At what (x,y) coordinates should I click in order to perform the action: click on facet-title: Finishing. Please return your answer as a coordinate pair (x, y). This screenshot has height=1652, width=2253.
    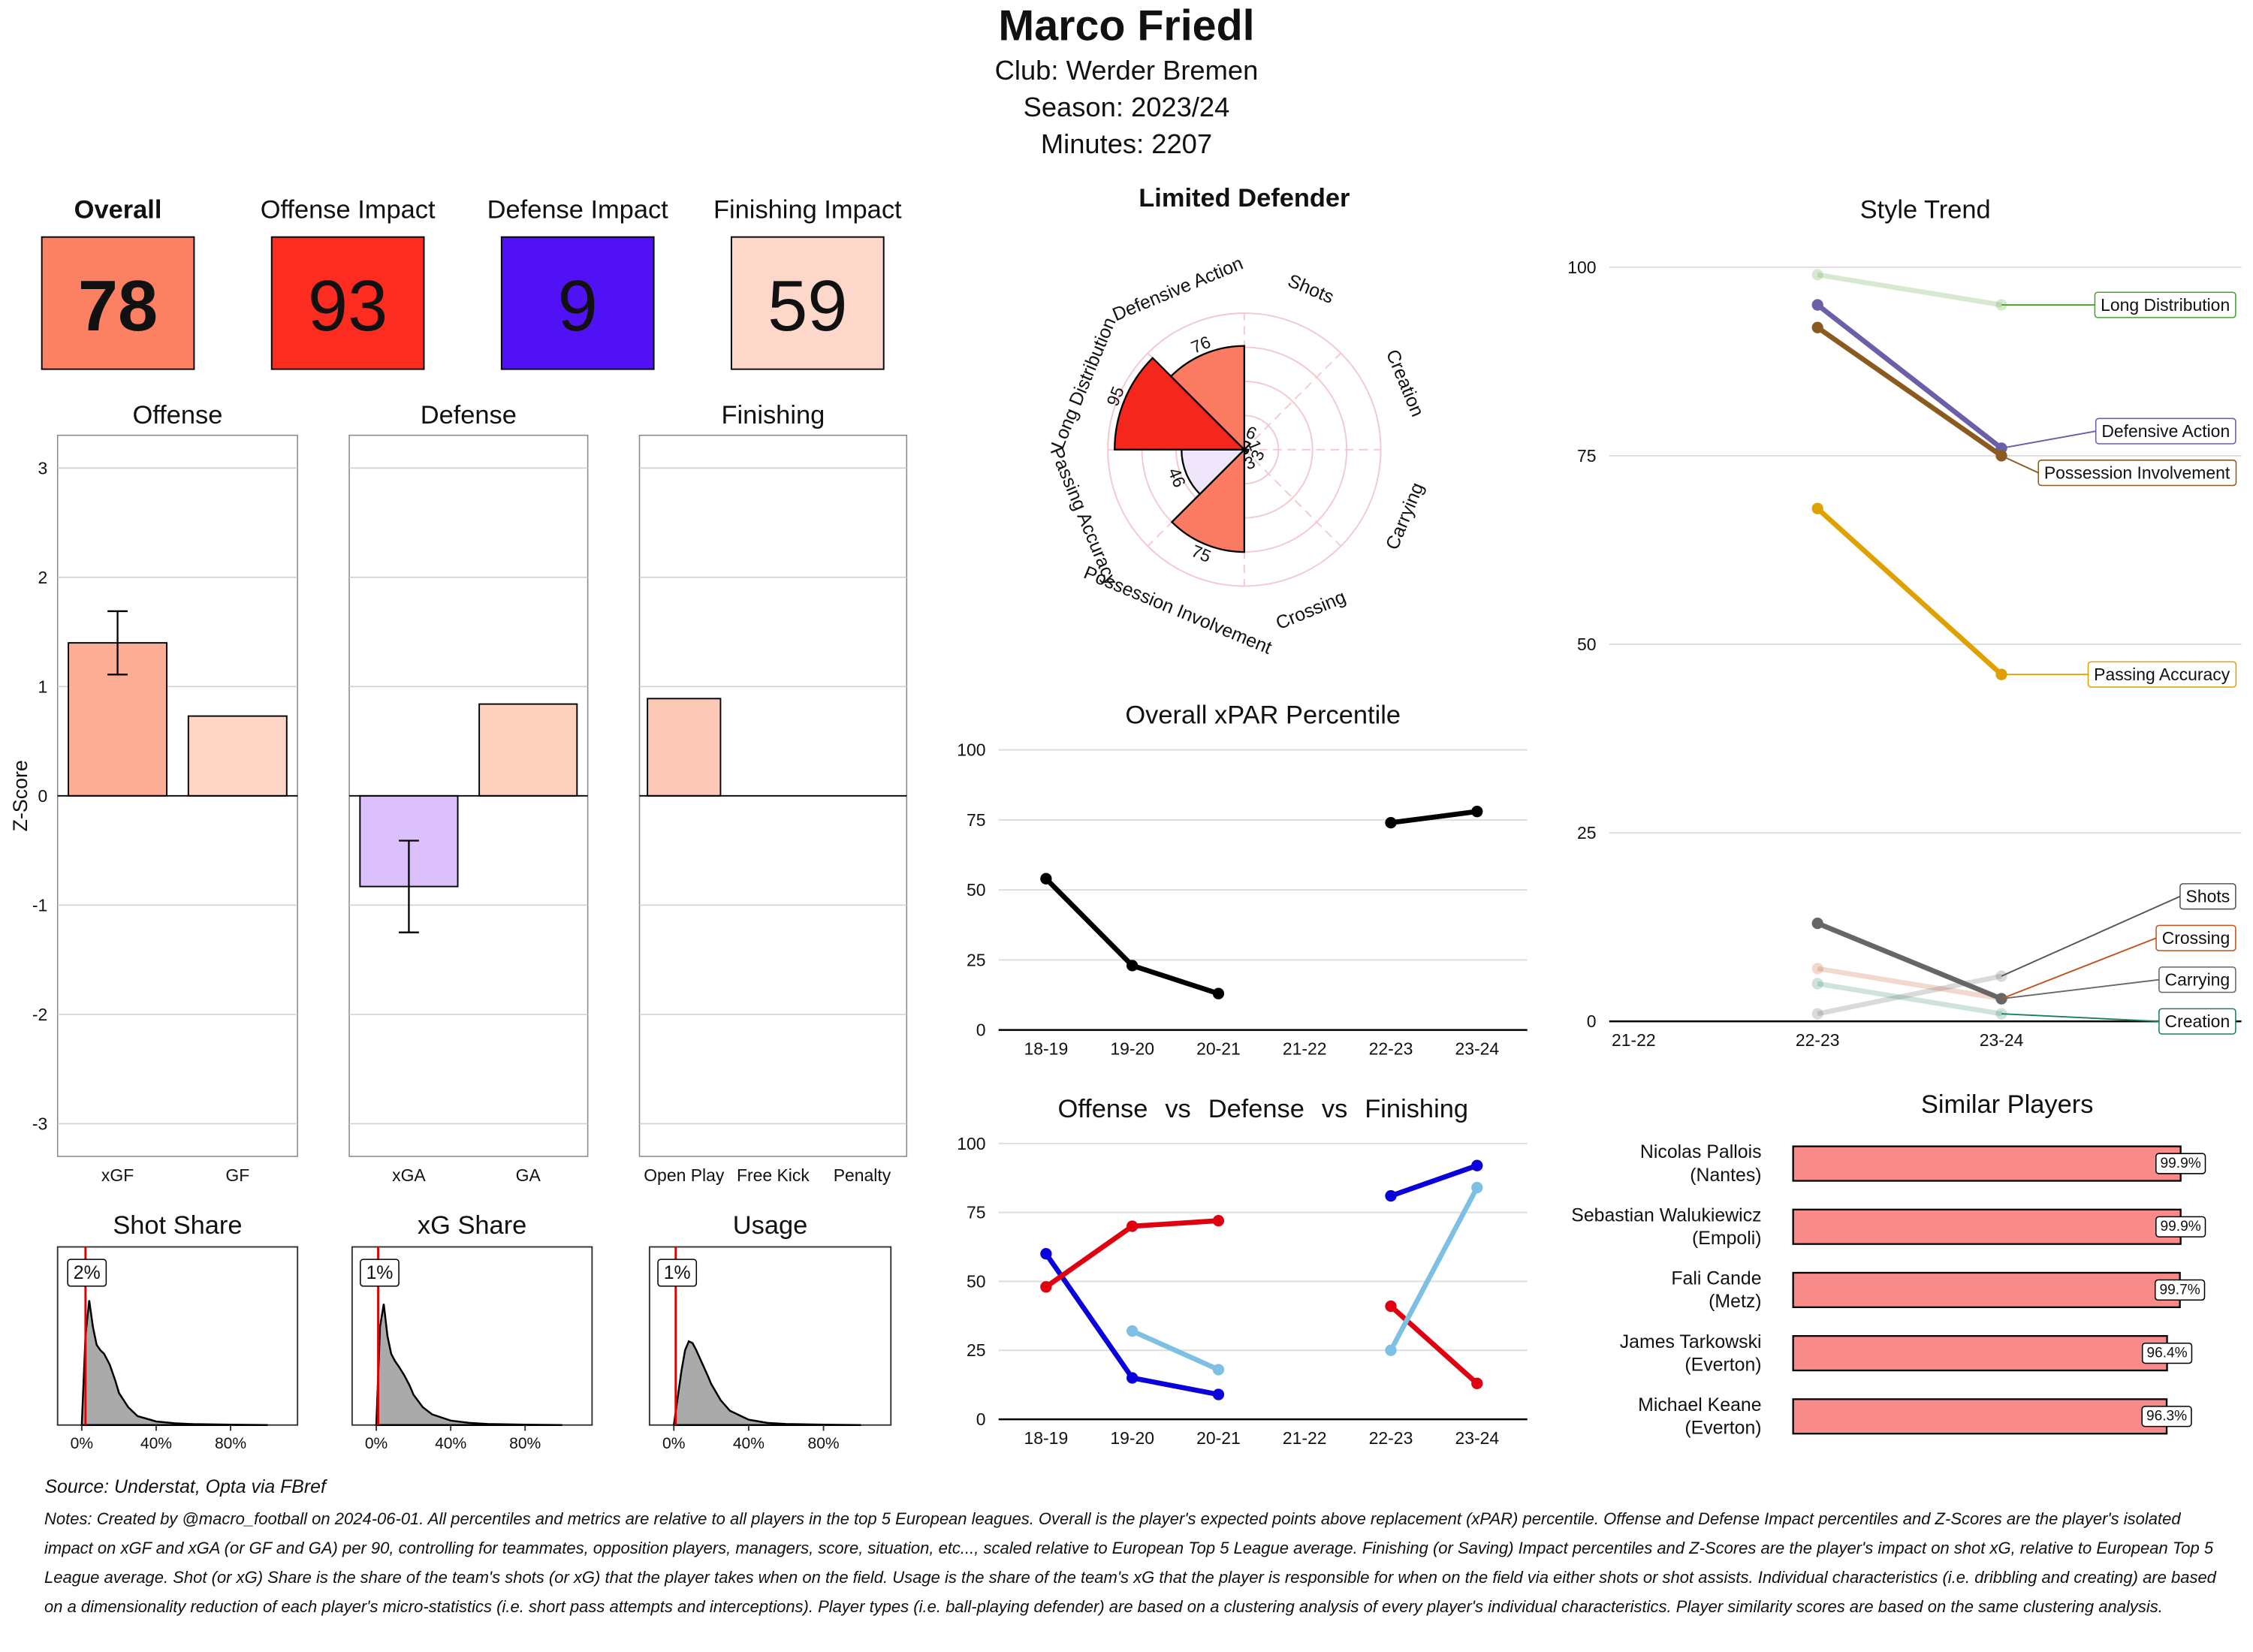
    Looking at the image, I should click on (773, 415).